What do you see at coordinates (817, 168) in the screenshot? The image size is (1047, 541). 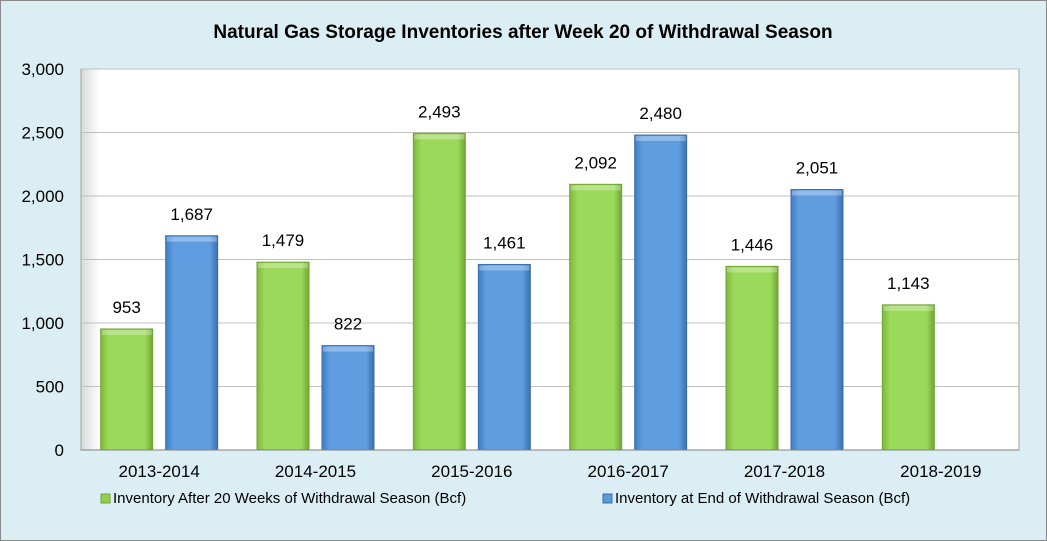 I see `data-label: 2,051` at bounding box center [817, 168].